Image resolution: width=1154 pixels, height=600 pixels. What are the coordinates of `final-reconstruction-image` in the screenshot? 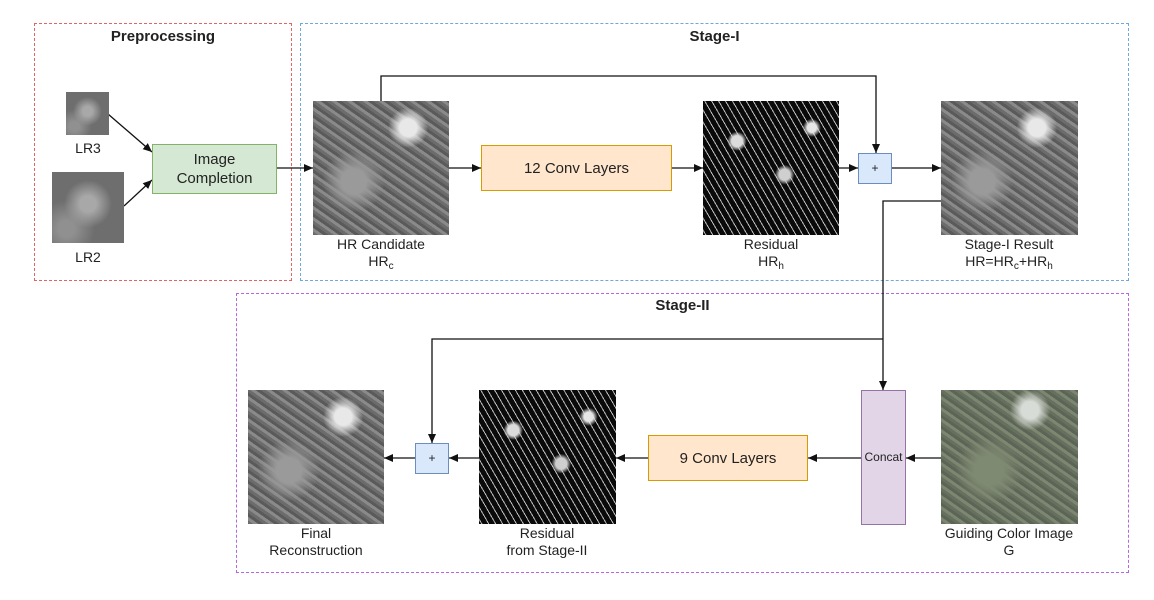 It's located at (316, 457).